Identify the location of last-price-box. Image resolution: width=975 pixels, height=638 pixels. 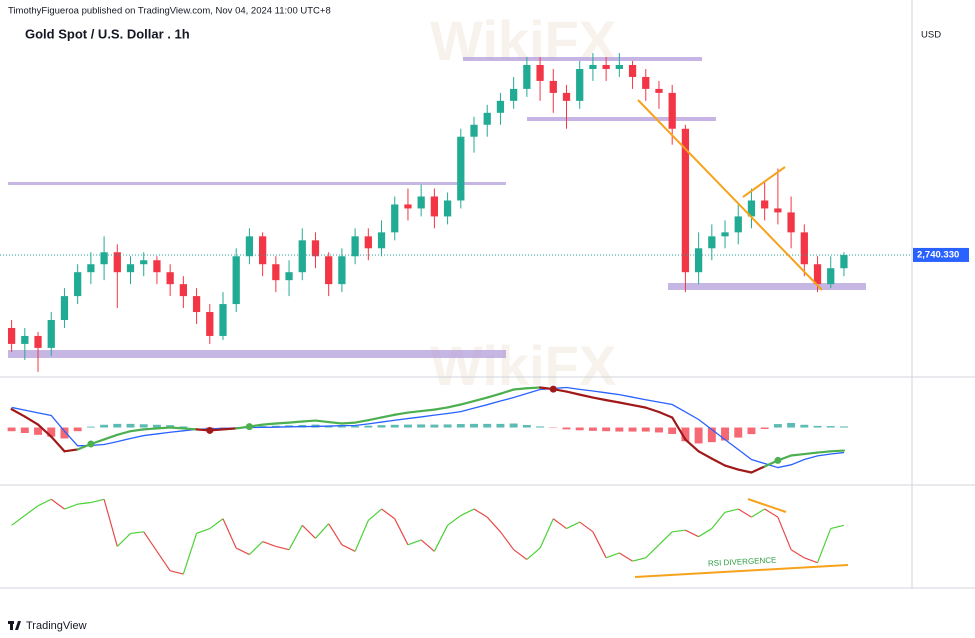
(941, 254).